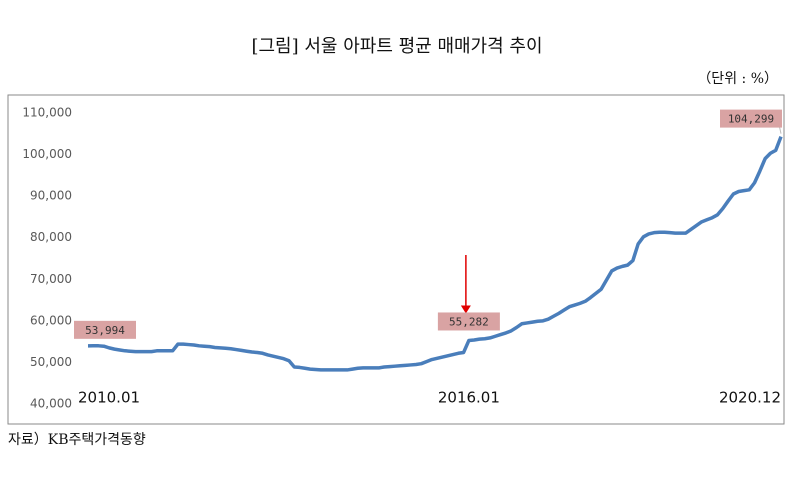 The image size is (796, 492). I want to click on y-tick-label: 50,000, so click(51, 362).